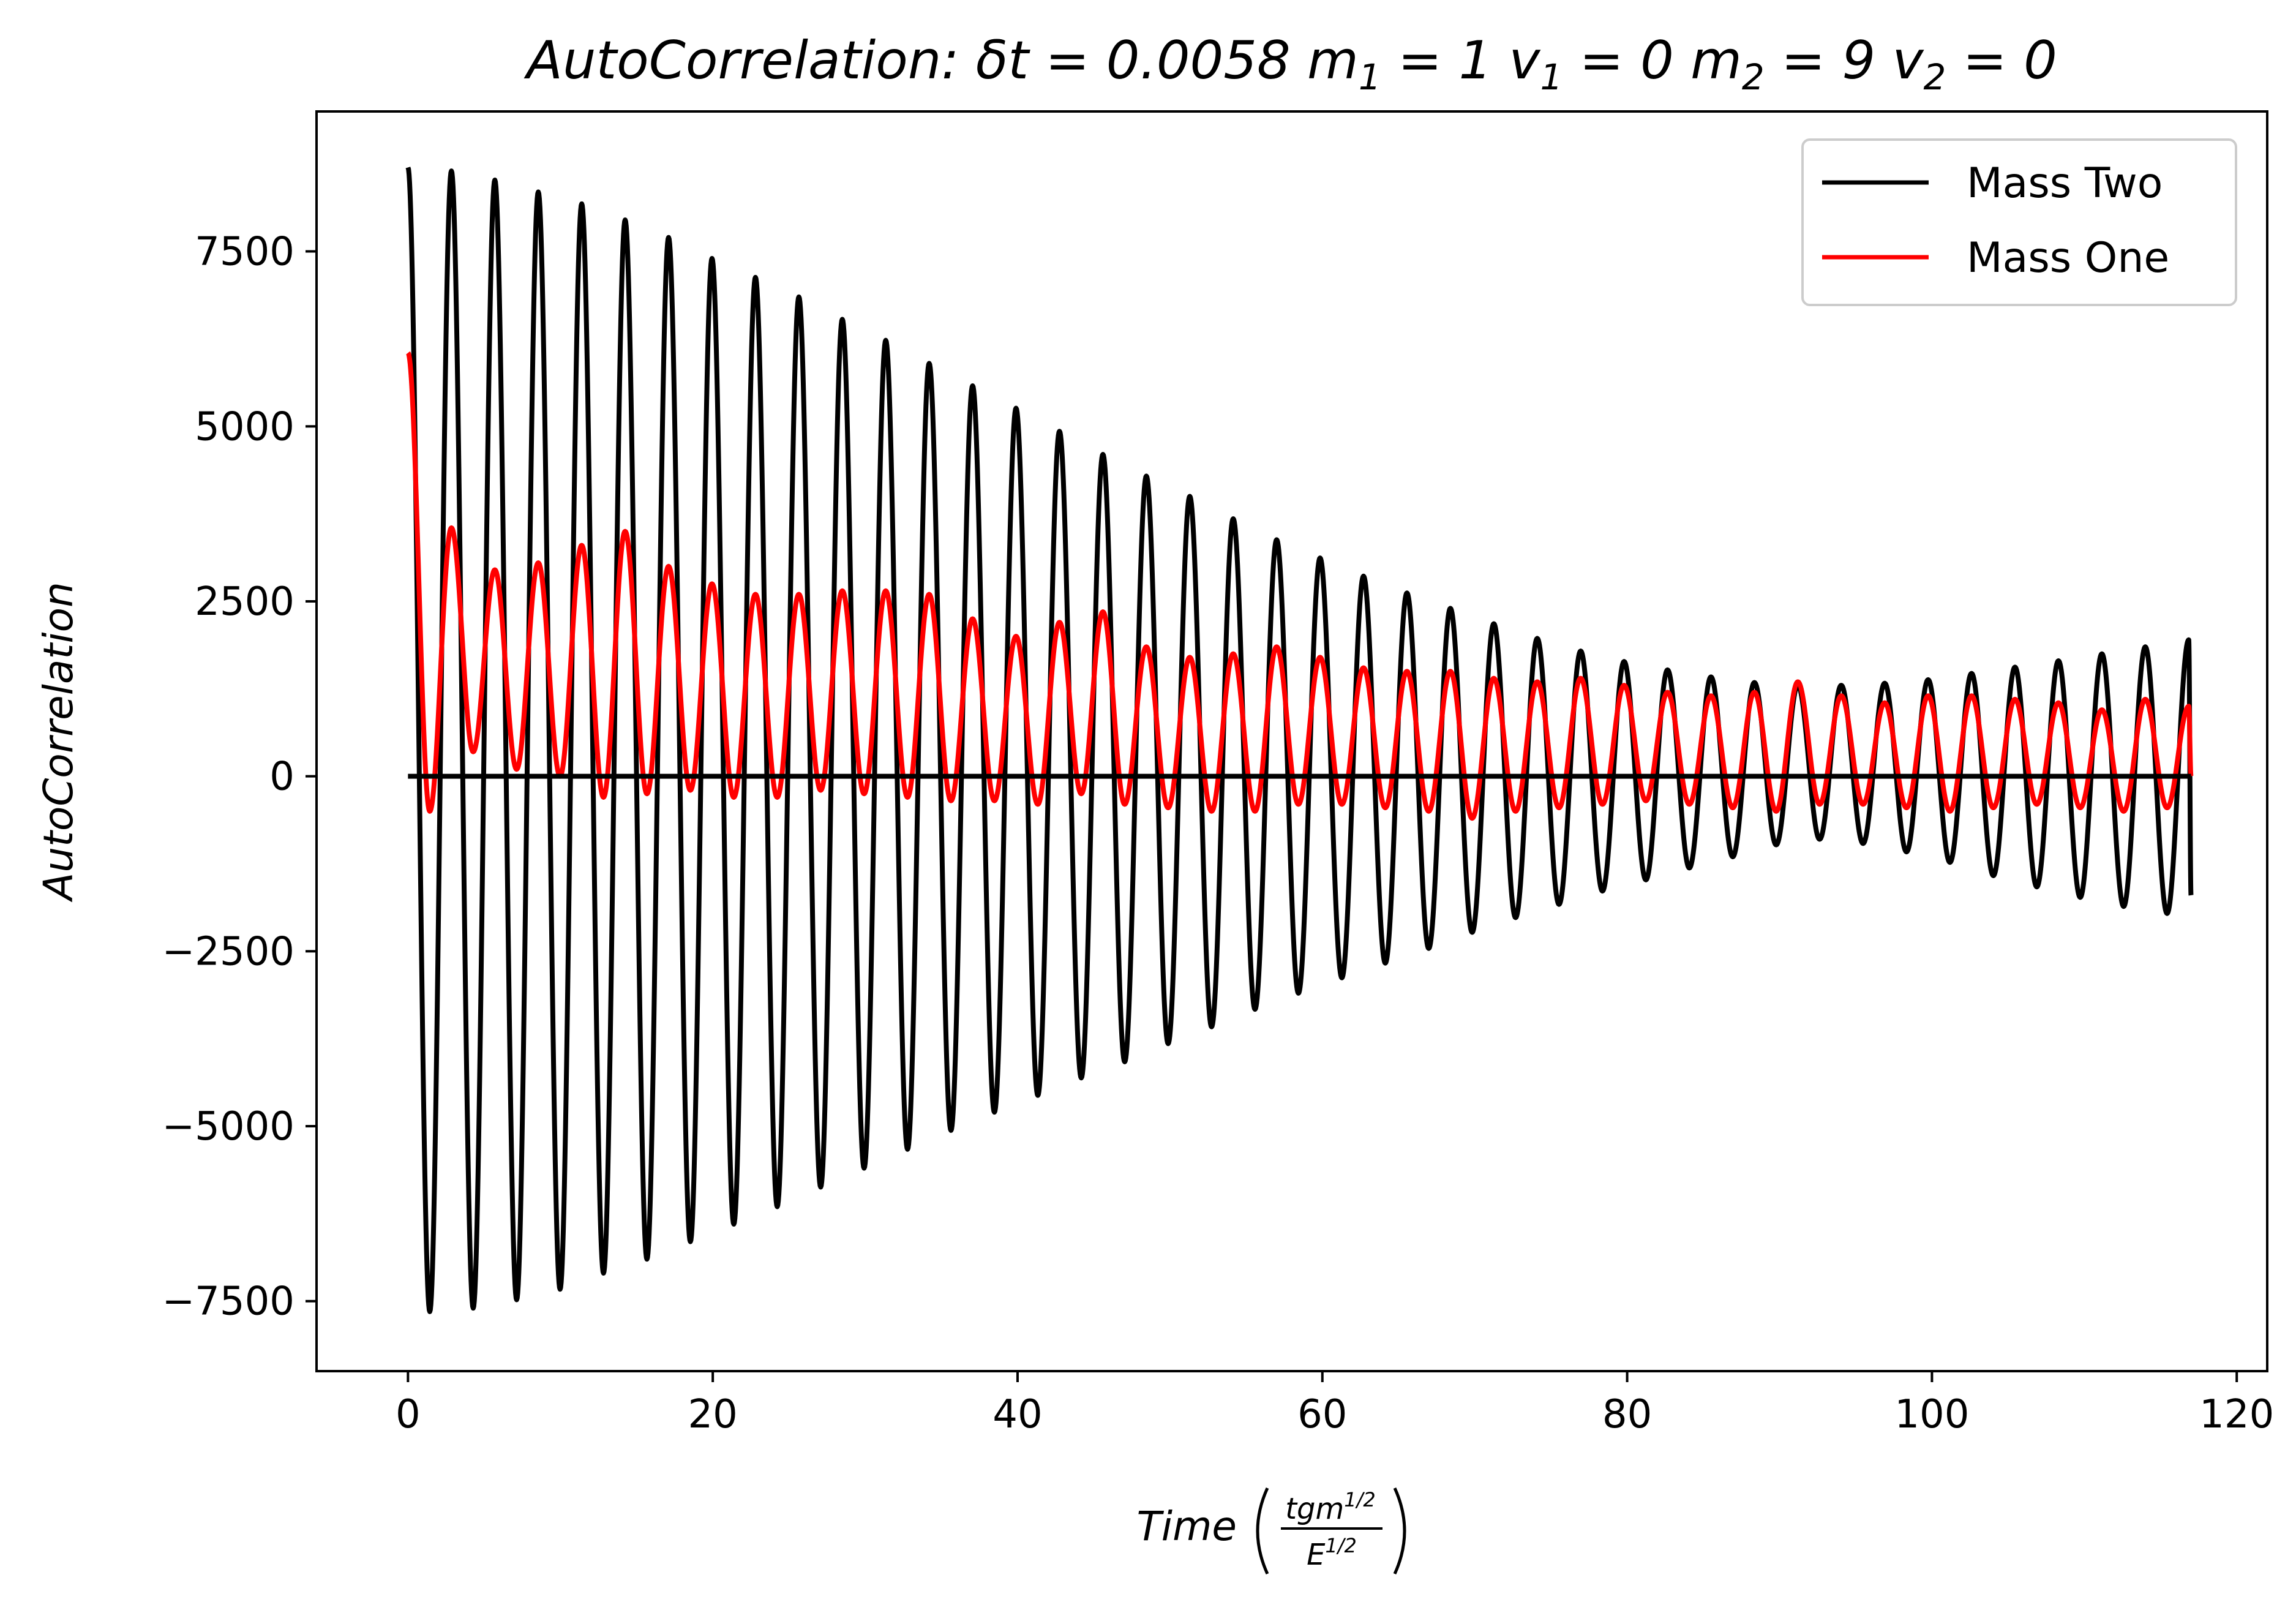 The image size is (2296, 1602). Describe the element at coordinates (228, 952) in the screenshot. I see `y-tick-label: −2500` at that location.